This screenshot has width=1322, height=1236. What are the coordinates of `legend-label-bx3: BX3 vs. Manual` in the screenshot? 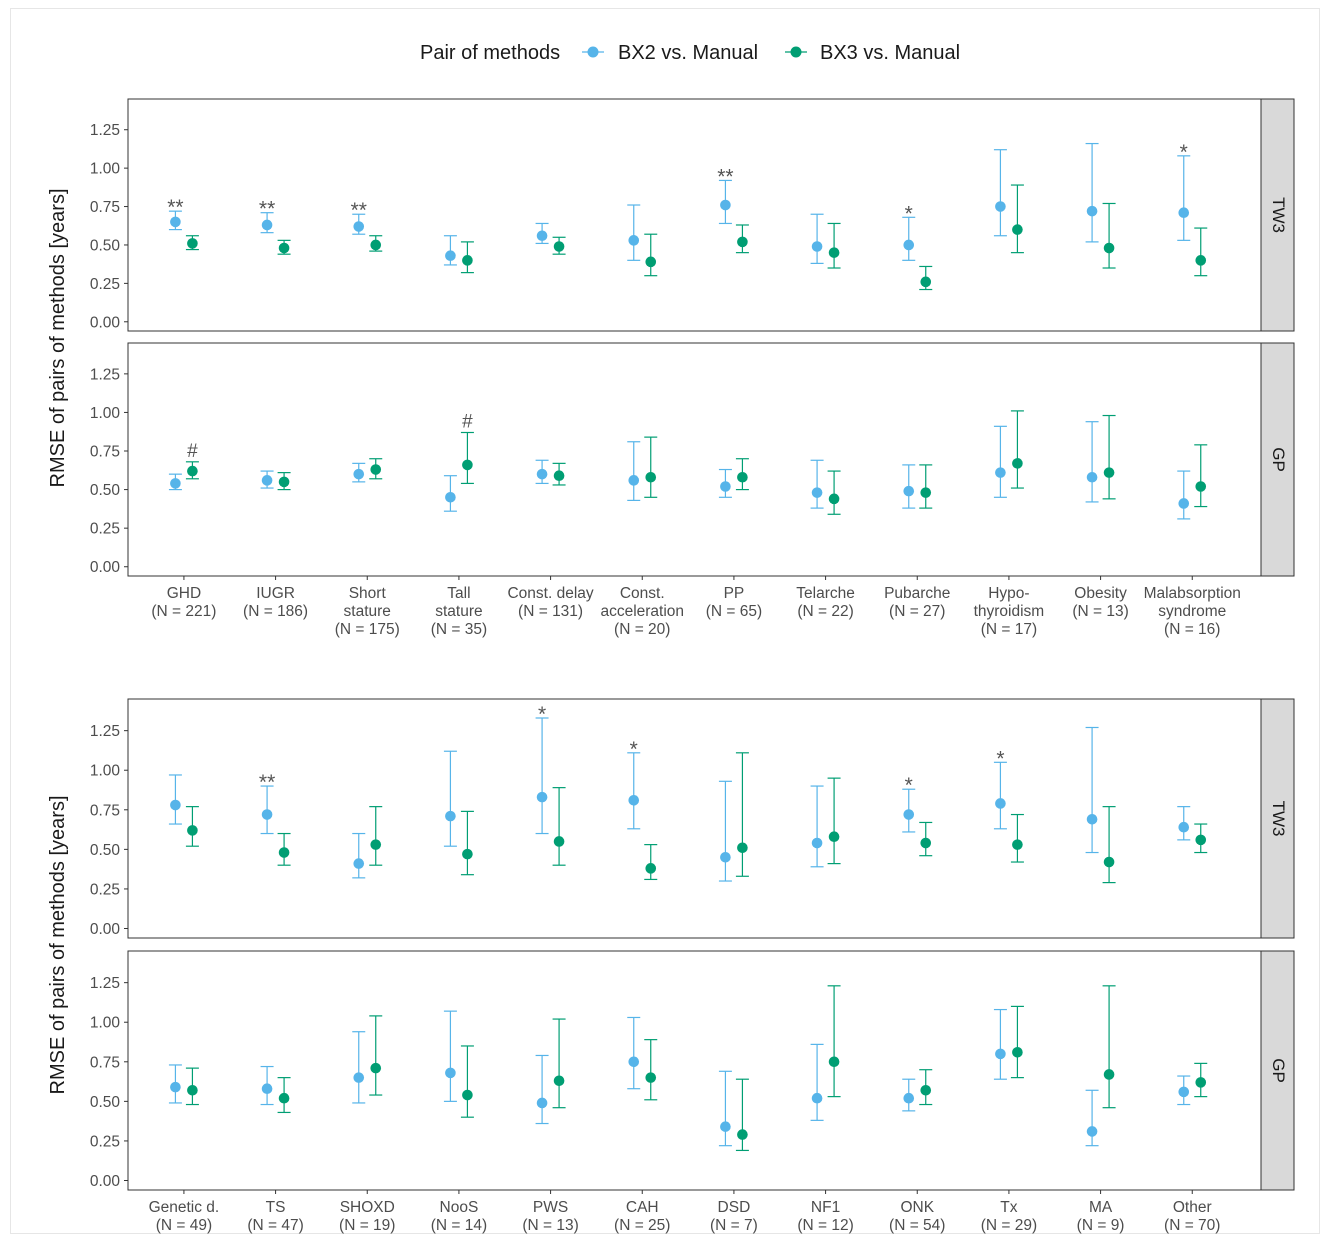 It's located at (890, 53).